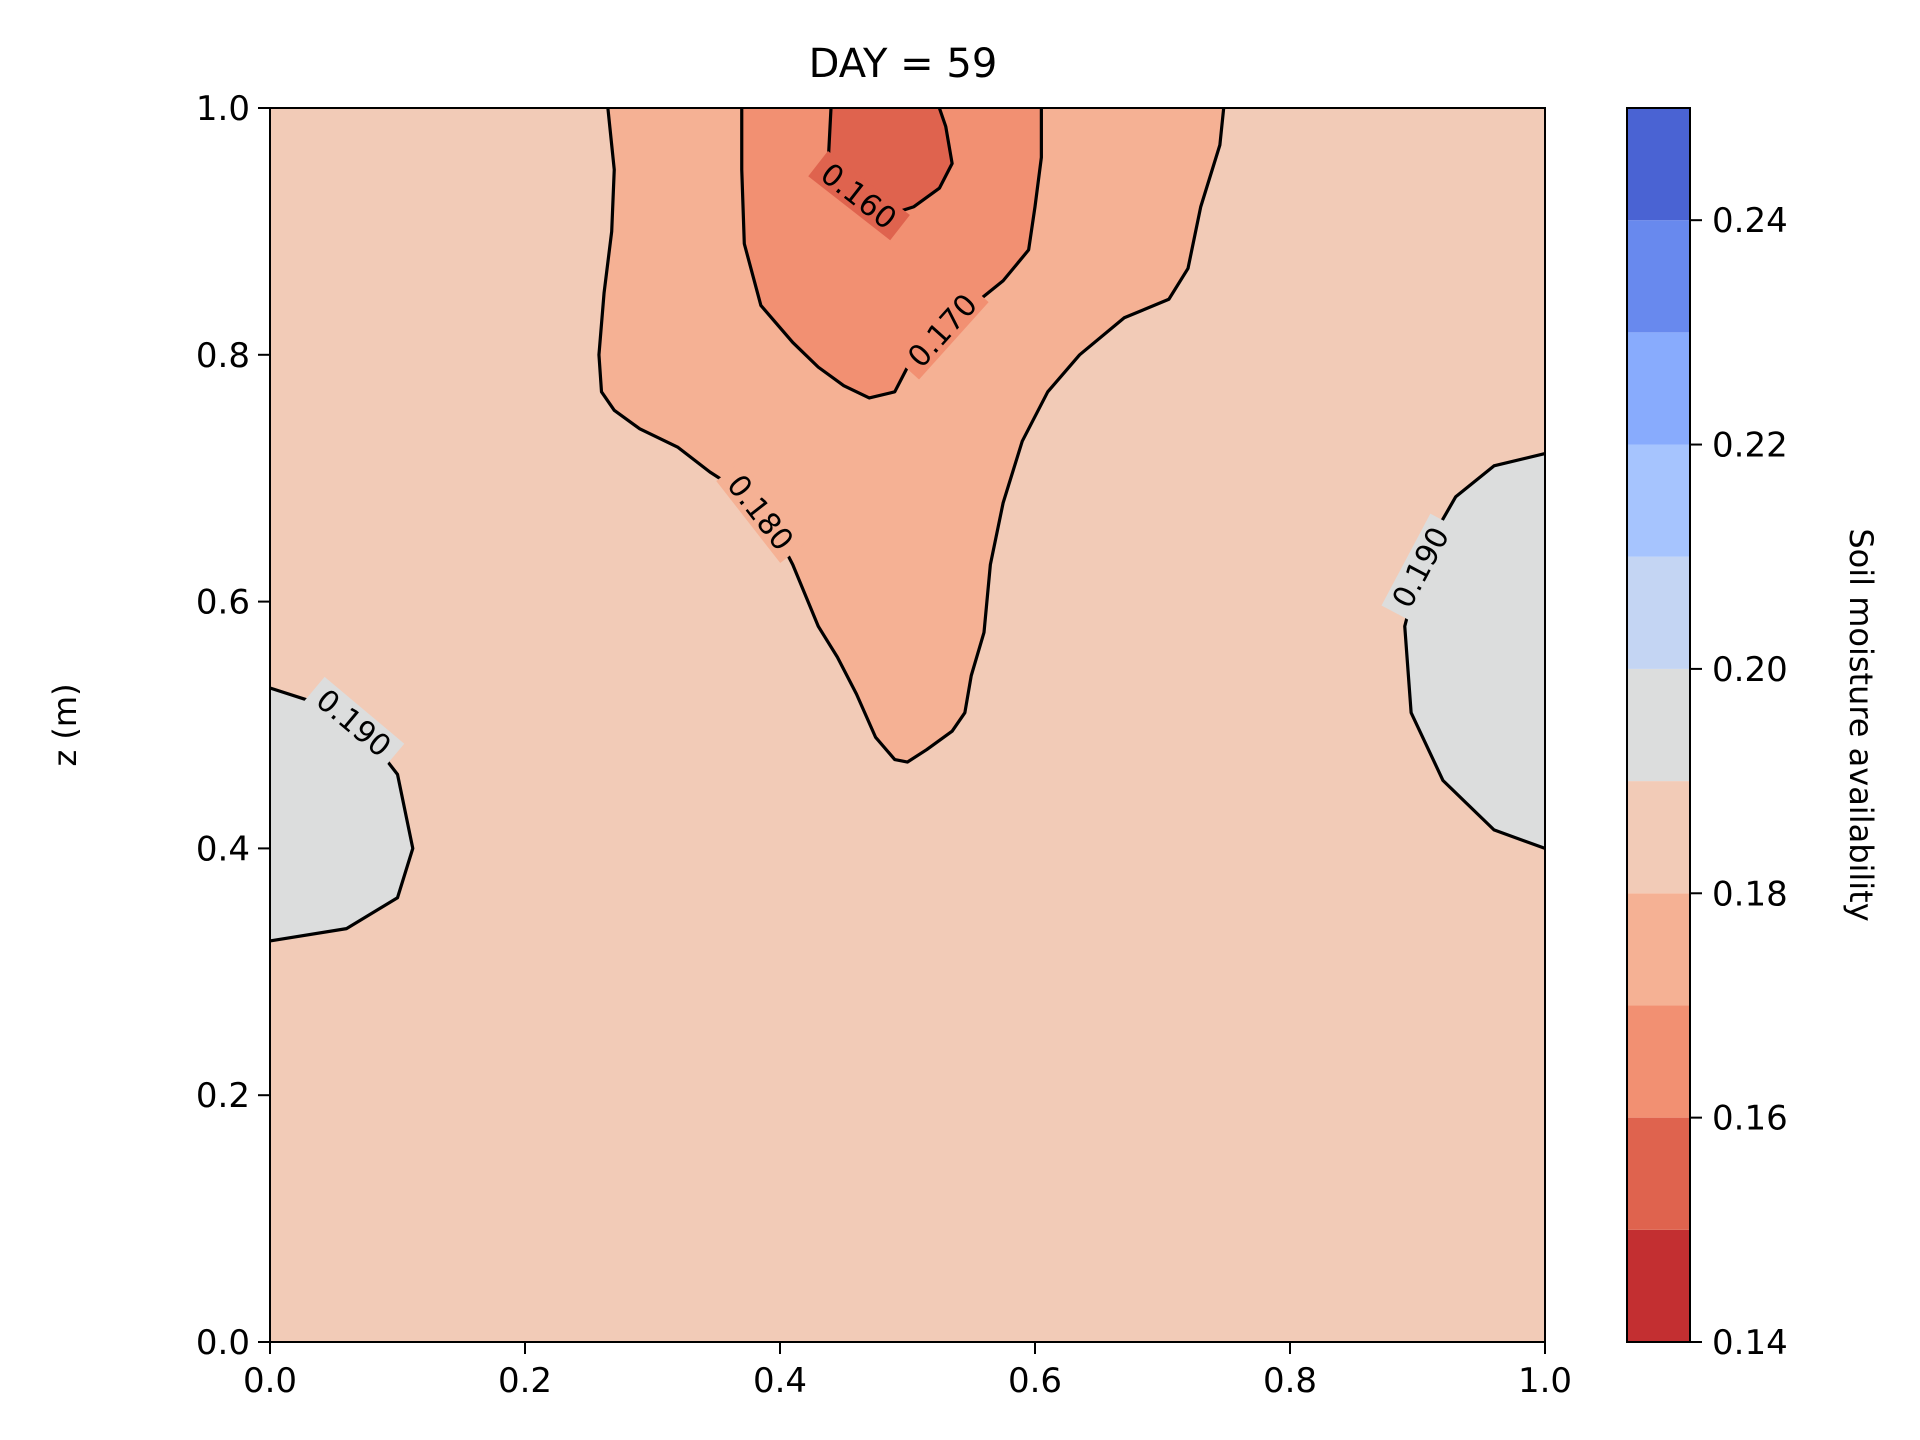 The image size is (1920, 1440). Describe the element at coordinates (1035, 1381) in the screenshot. I see `x-tick-label: 0.6` at that location.